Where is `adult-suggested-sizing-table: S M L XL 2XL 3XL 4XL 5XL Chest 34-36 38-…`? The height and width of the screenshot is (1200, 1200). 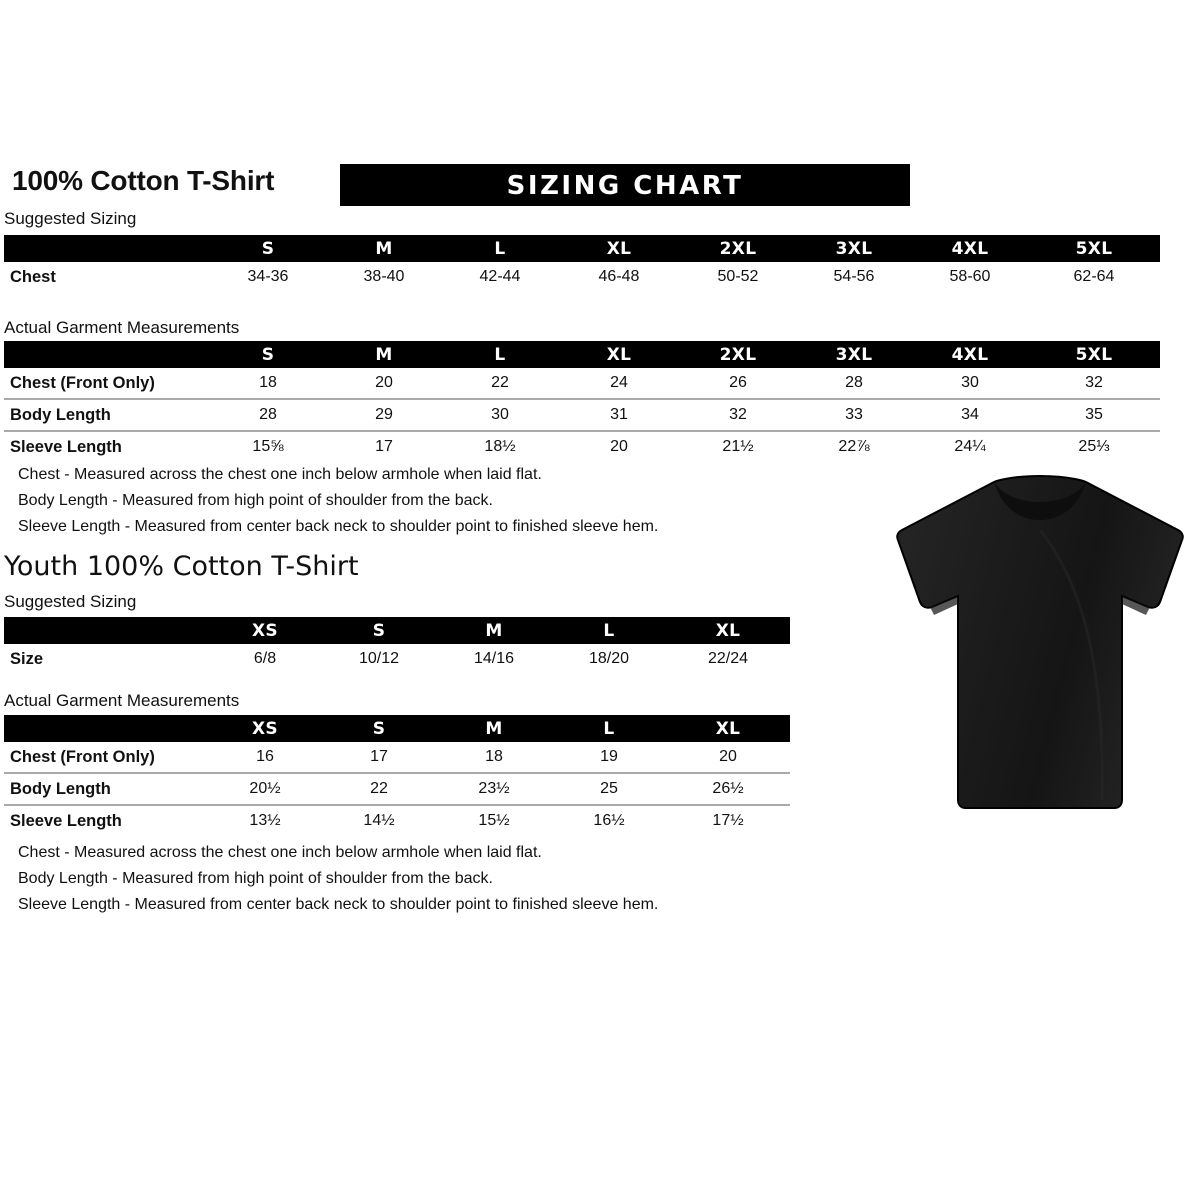 adult-suggested-sizing-table: S M L XL 2XL 3XL 4XL 5XL Chest 34-36 38-… is located at coordinates (582, 263).